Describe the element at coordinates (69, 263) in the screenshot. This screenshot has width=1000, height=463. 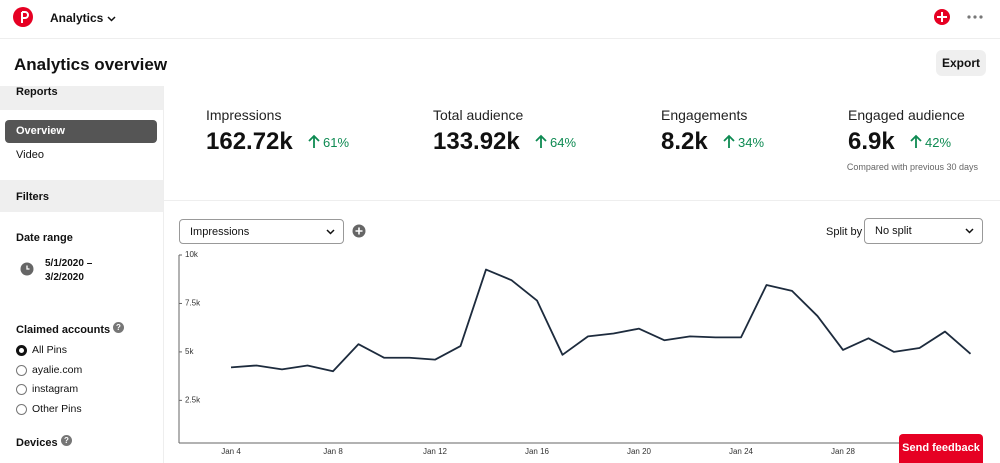
I see `date-start: 5/1/2020 –` at that location.